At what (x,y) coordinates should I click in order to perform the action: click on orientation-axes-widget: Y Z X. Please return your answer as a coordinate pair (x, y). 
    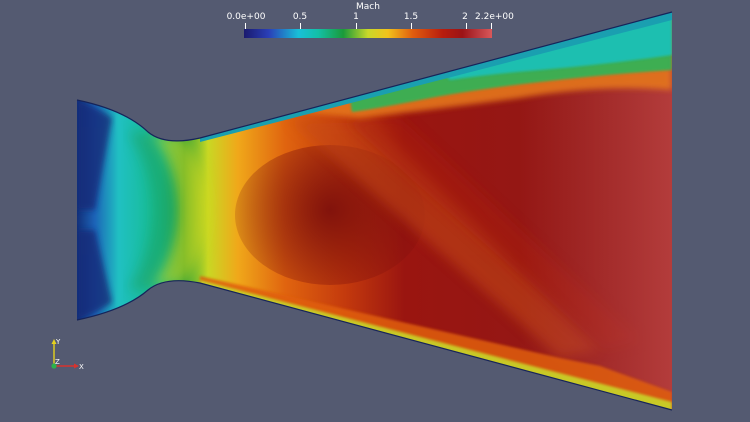
    Looking at the image, I should click on (68, 356).